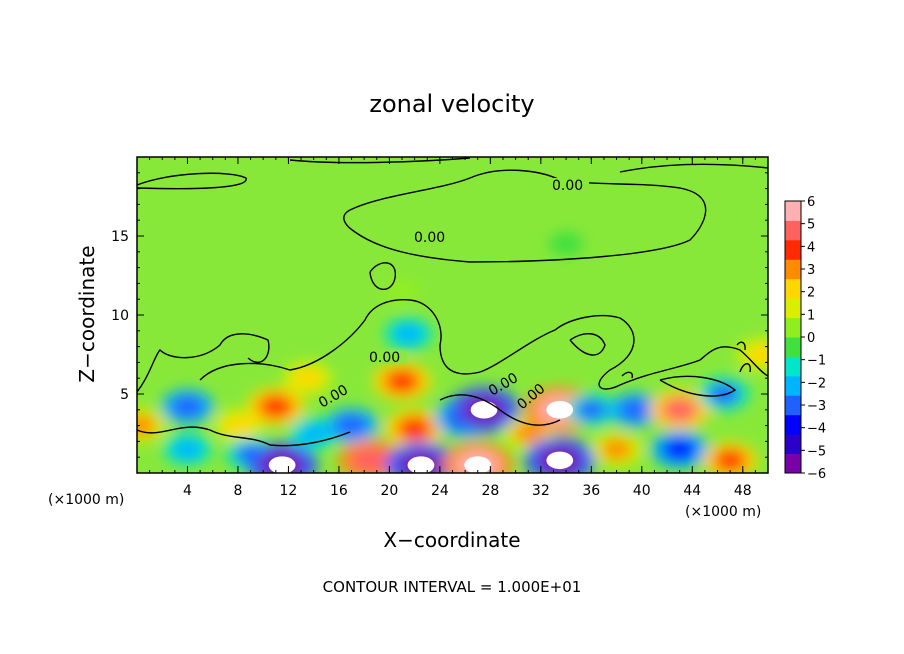  I want to click on colorbar-tick-label: 3, so click(811, 270).